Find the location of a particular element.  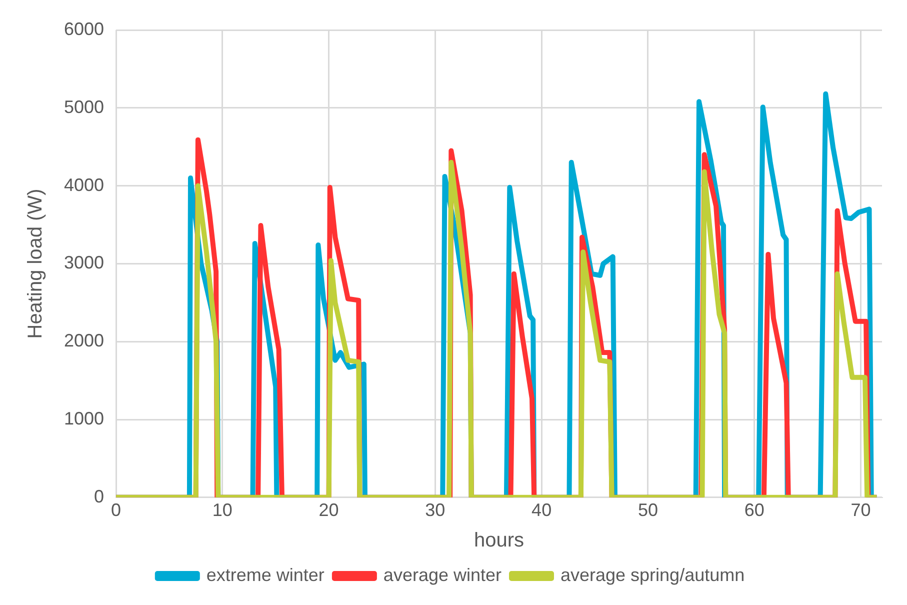

legend-label: average winter is located at coordinates (442, 574).